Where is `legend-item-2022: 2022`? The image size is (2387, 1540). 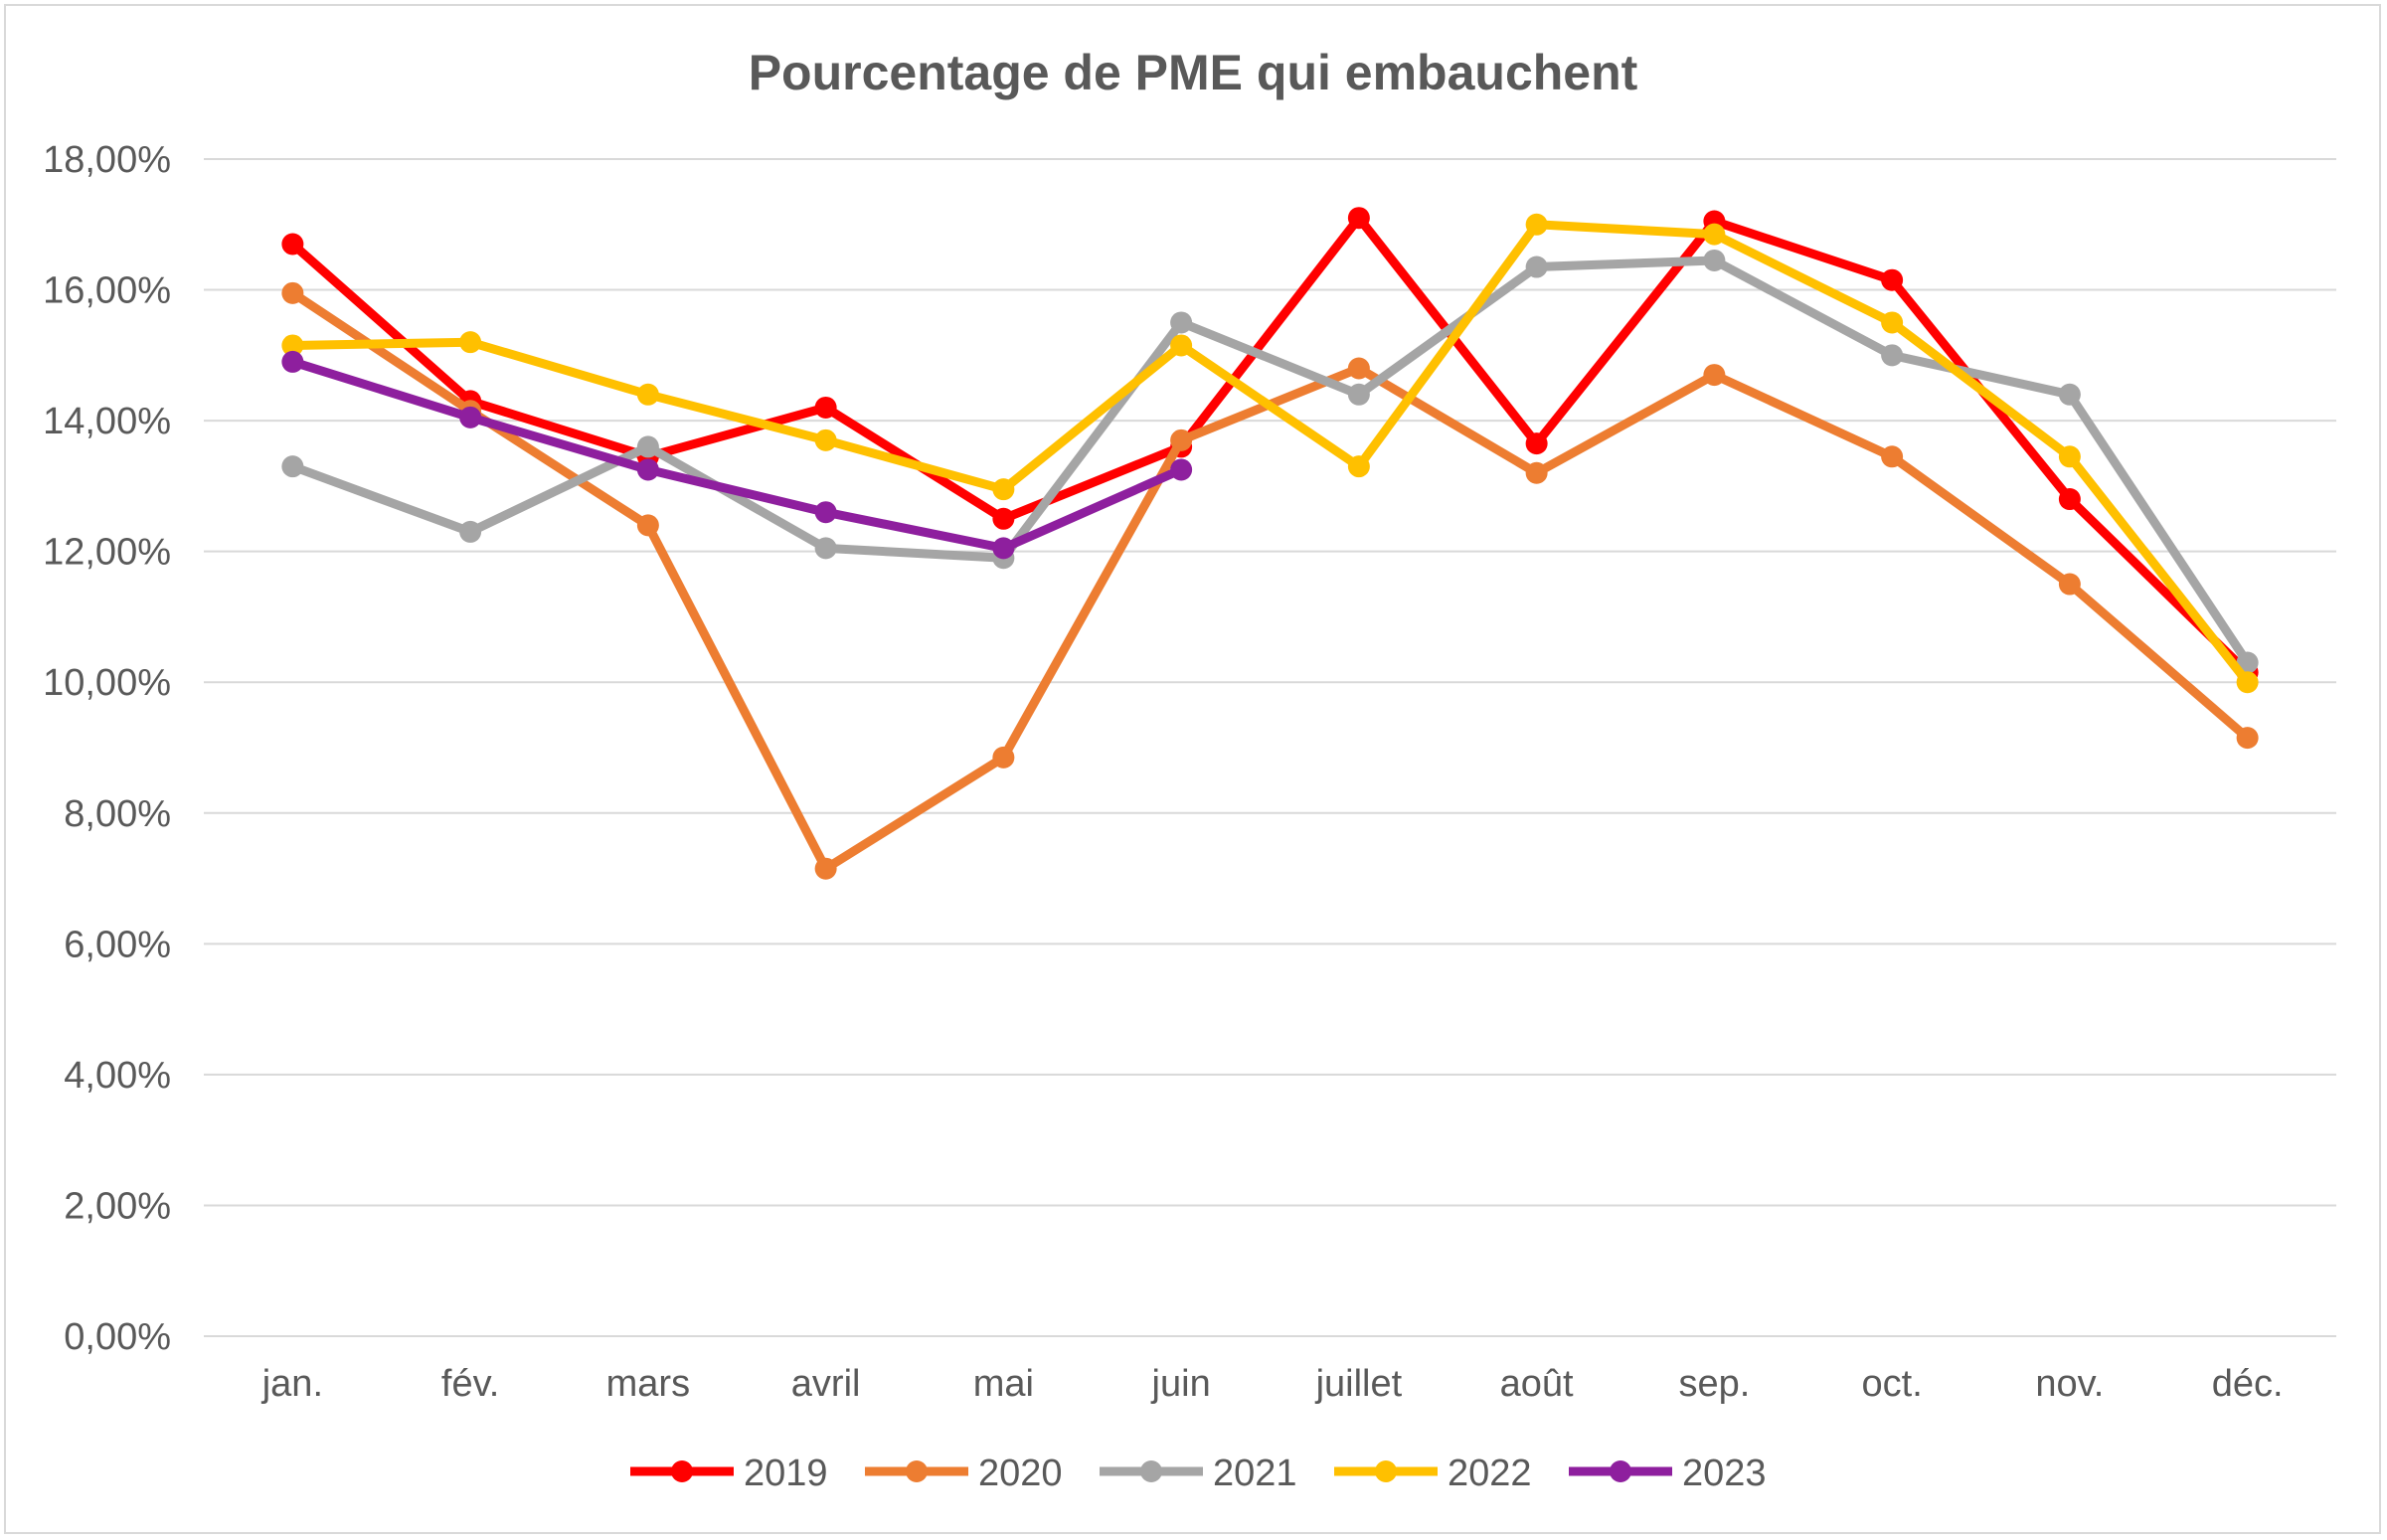 legend-item-2022: 2022 is located at coordinates (1433, 1473).